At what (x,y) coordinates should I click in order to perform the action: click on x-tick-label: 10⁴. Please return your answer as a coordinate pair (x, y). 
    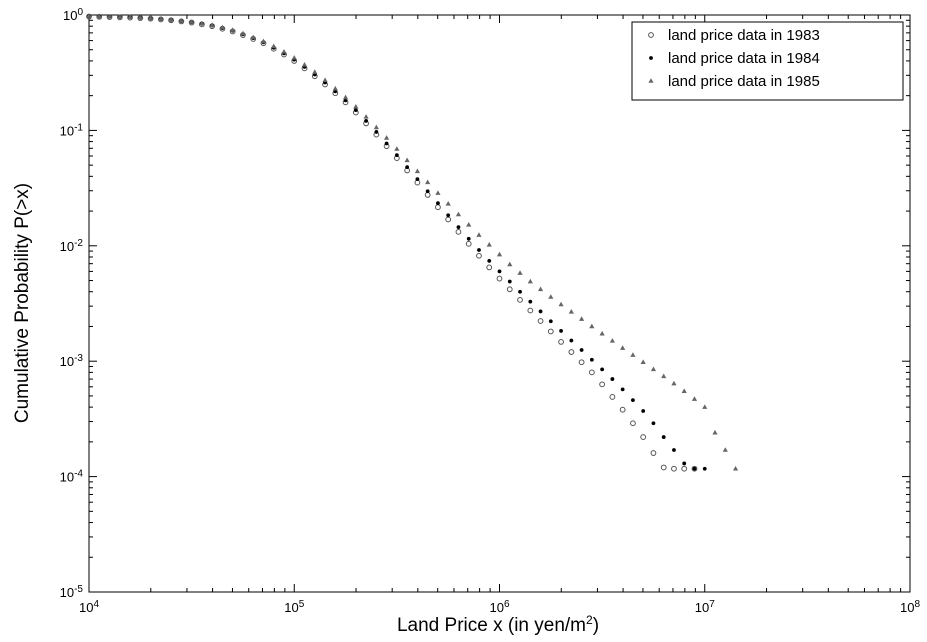
    Looking at the image, I should click on (89, 607).